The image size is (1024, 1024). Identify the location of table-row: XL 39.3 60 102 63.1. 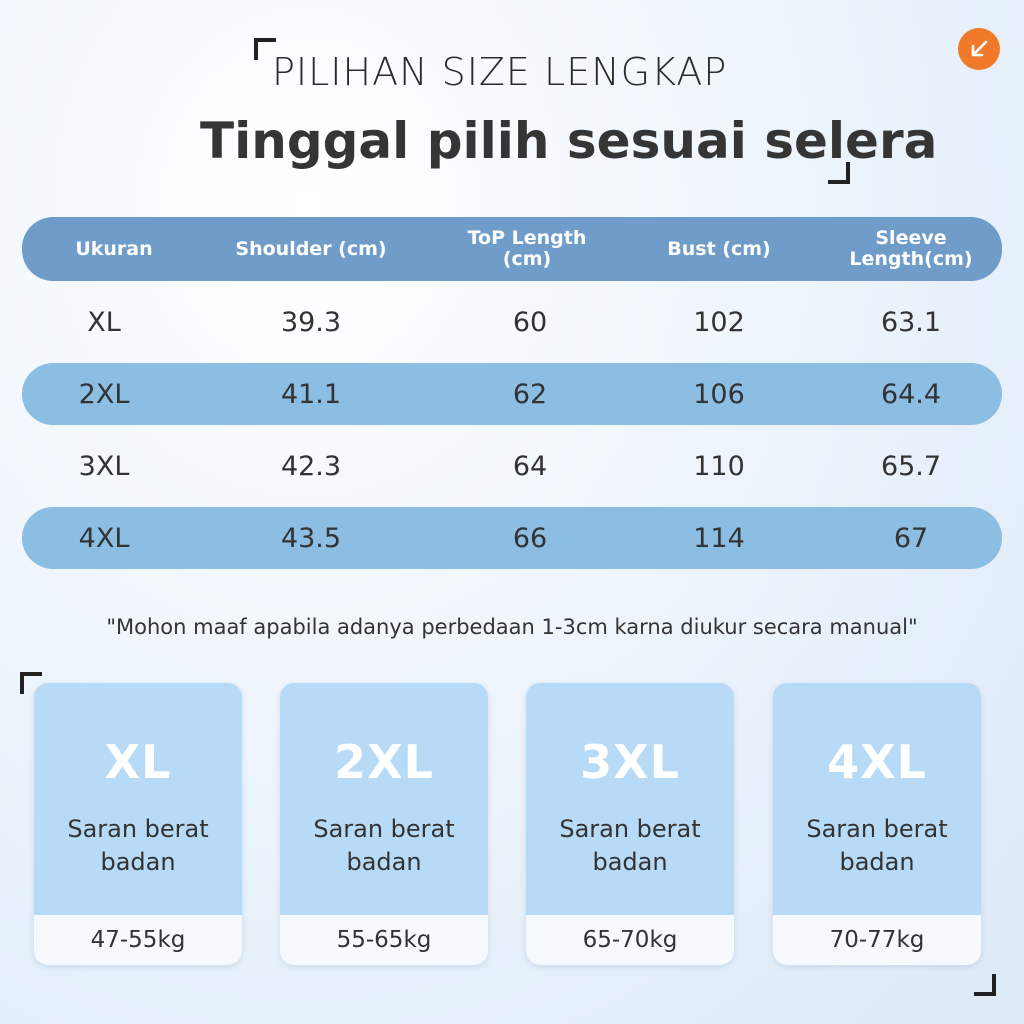
(512, 322).